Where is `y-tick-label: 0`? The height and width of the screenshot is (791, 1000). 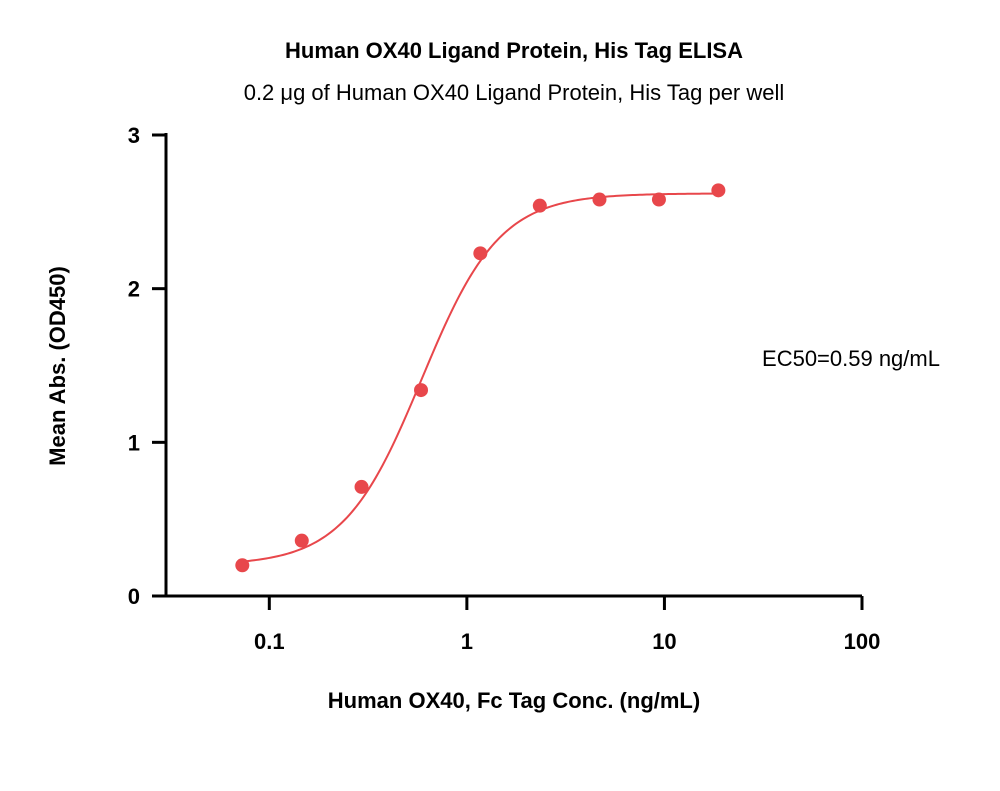
y-tick-label: 0 is located at coordinates (134, 596).